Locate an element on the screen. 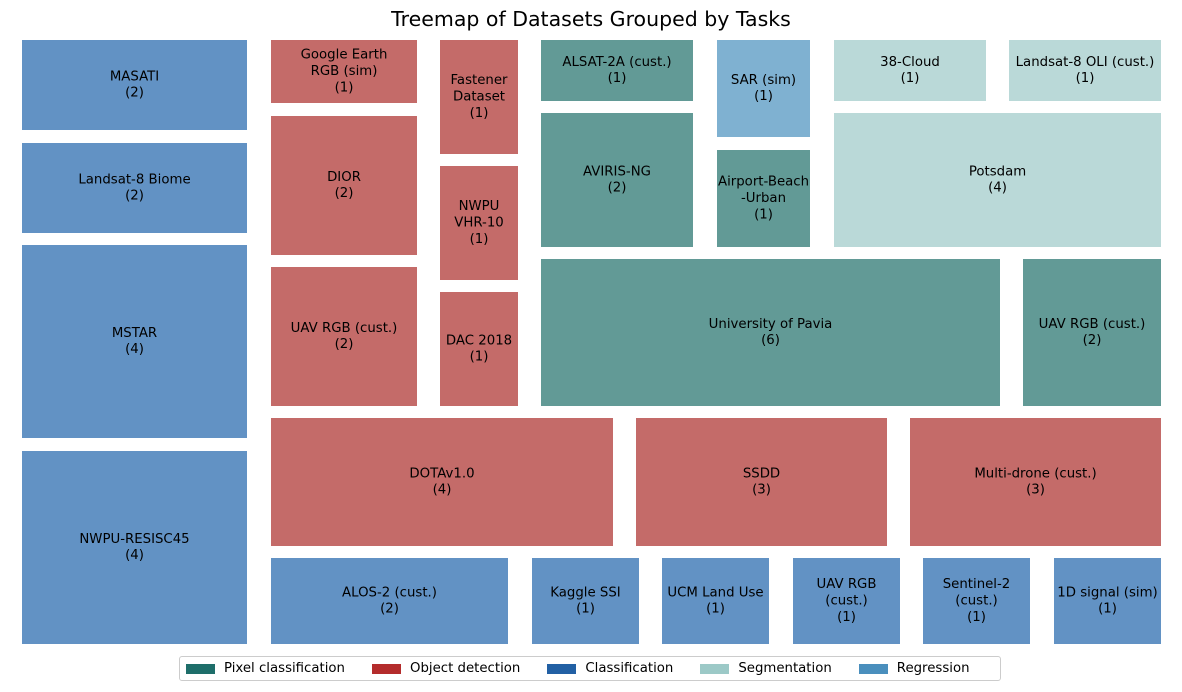 The height and width of the screenshot is (692, 1182). tile-landsat-8-biome-1: Landsat-8 Biome (2) is located at coordinates (134, 188).